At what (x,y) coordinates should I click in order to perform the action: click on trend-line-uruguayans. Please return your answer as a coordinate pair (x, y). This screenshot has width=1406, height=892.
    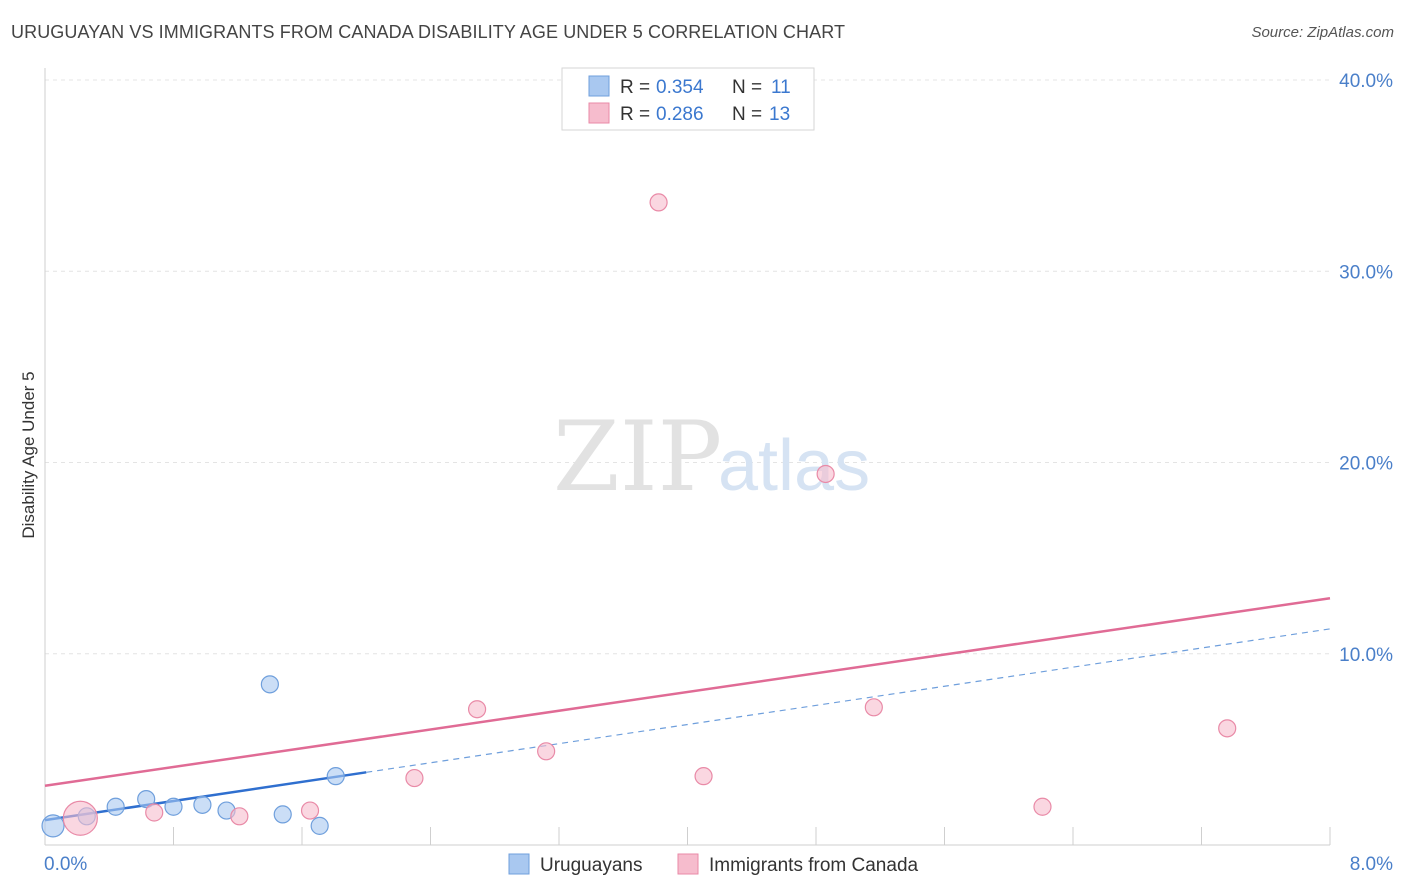
    Looking at the image, I should click on (205, 796).